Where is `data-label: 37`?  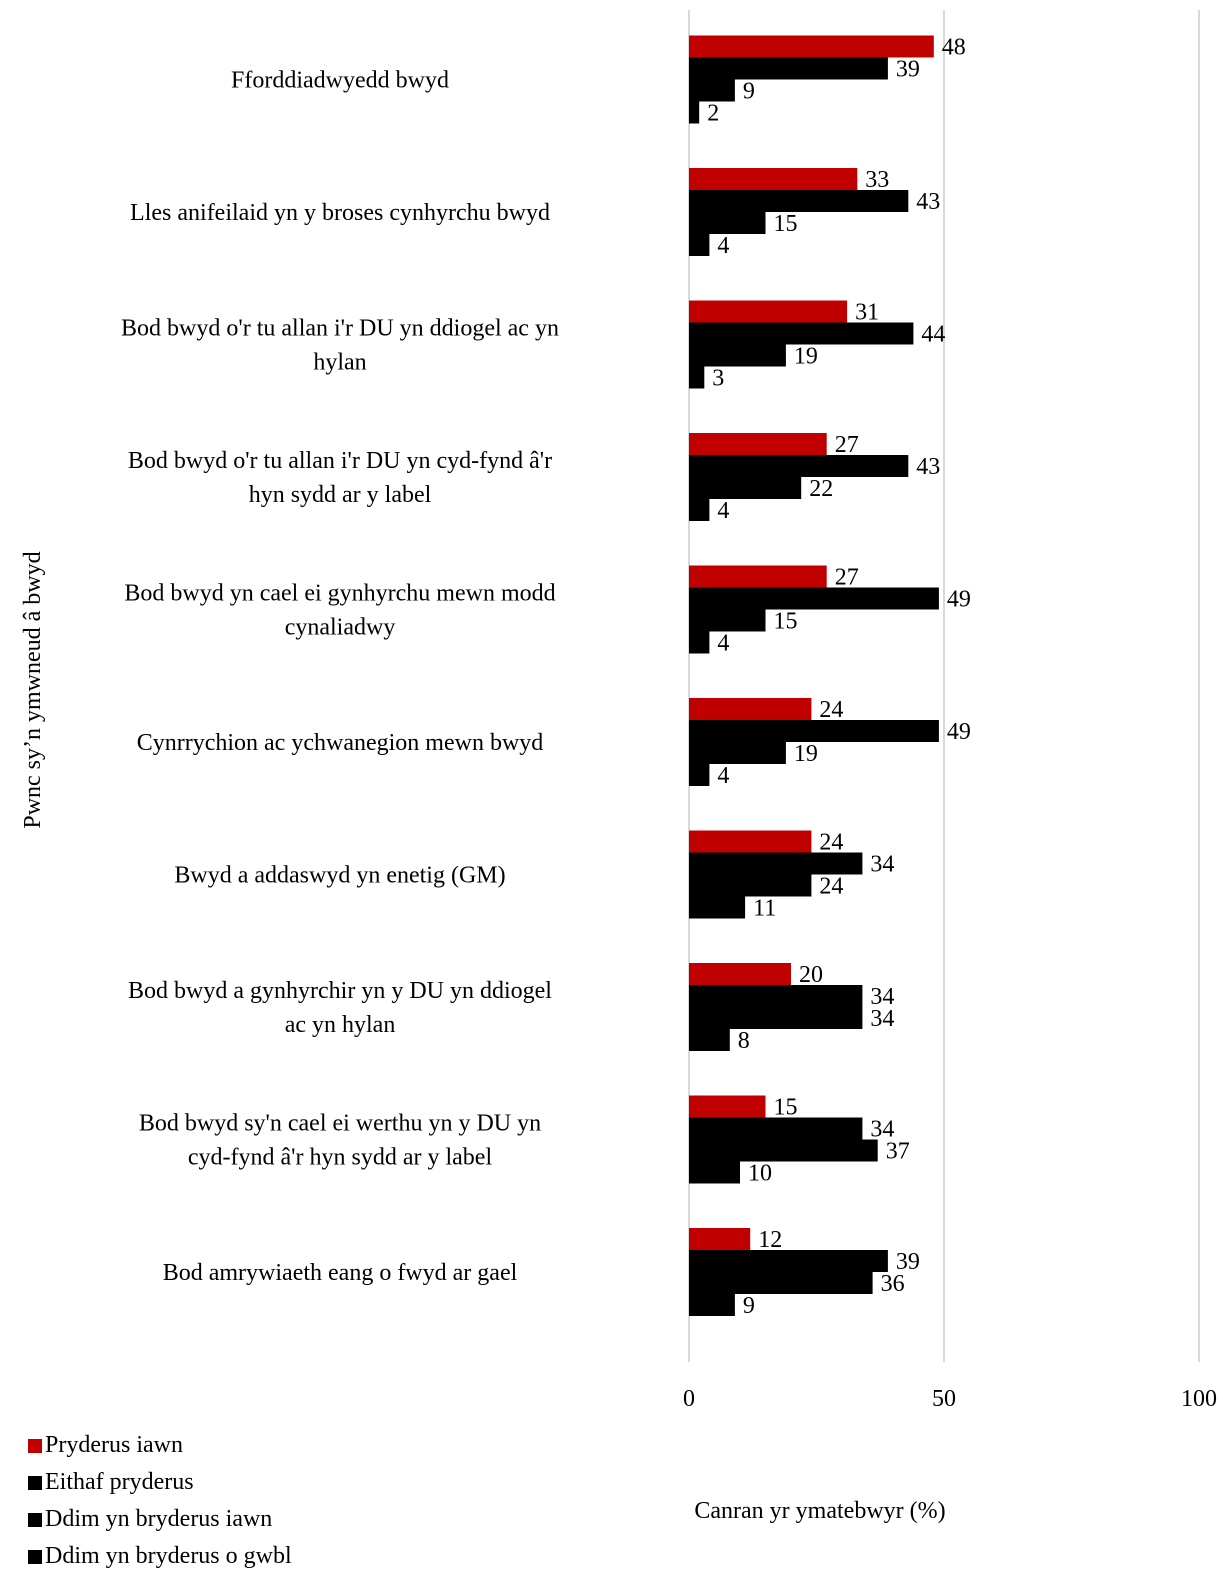
data-label: 37 is located at coordinates (898, 1152).